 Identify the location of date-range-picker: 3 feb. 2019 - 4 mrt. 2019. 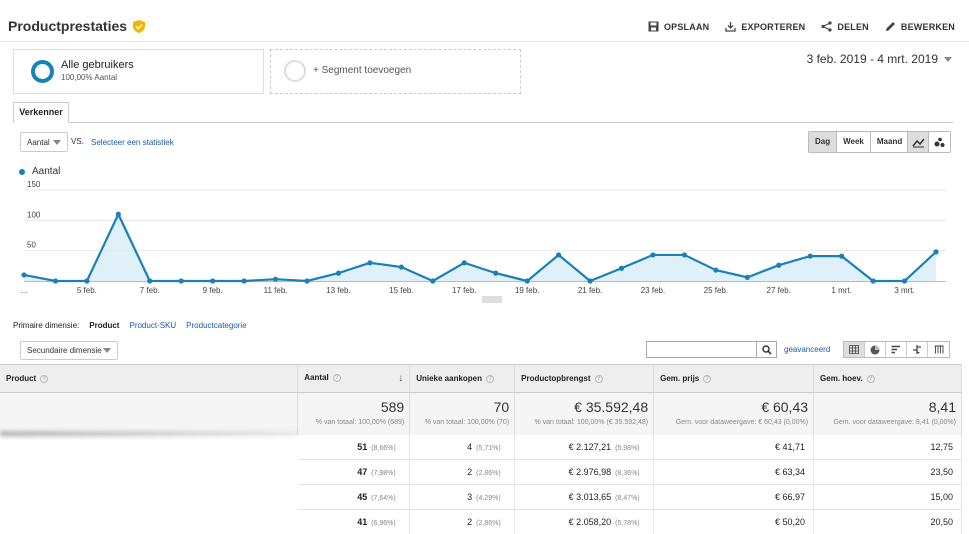
(879, 59).